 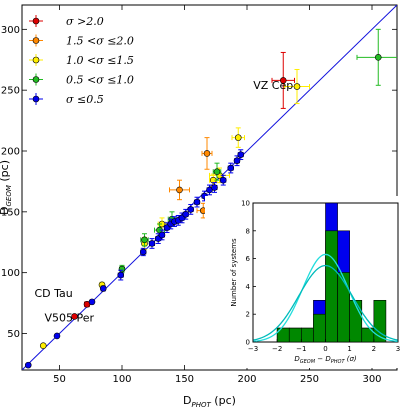 I want to click on inset-x-label-mid: − D, so click(x=323, y=359).